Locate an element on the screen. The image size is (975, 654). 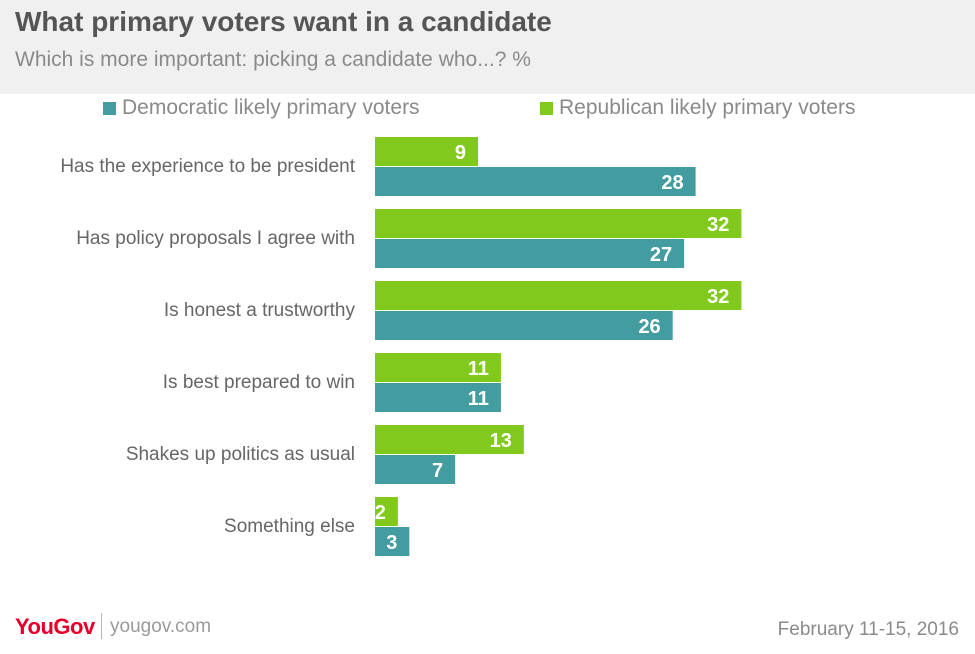
category-label: Is best prepared to win is located at coordinates (259, 382).